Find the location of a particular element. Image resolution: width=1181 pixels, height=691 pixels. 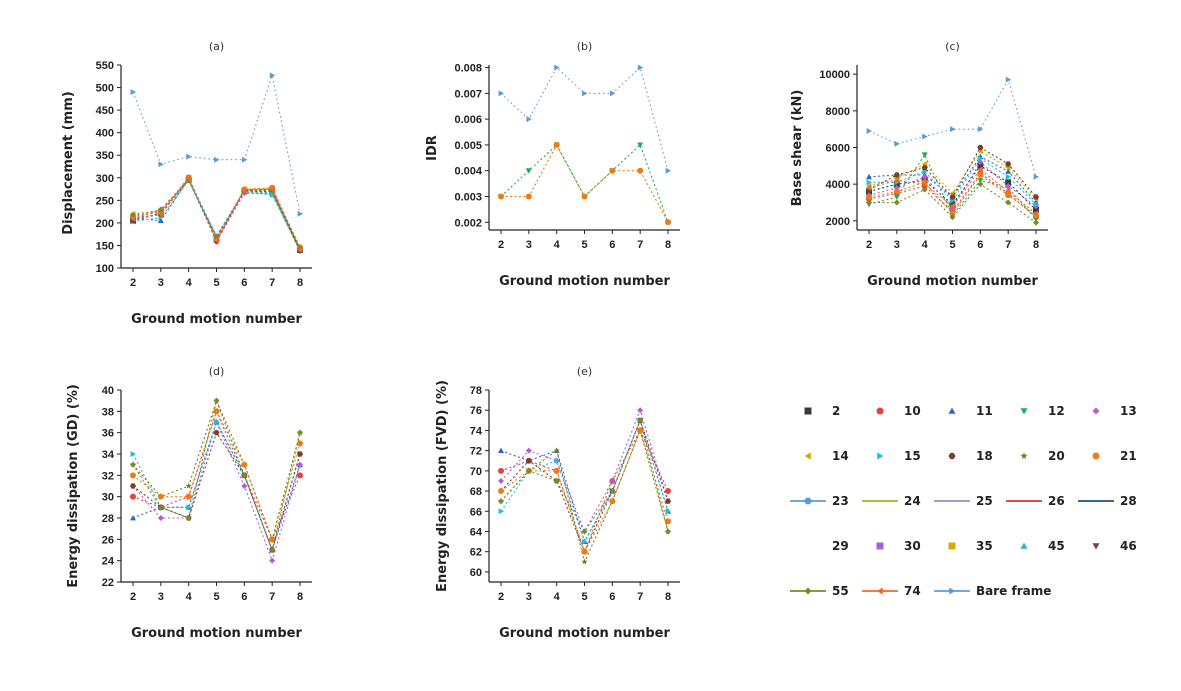

legend-label: 30 is located at coordinates (912, 546).